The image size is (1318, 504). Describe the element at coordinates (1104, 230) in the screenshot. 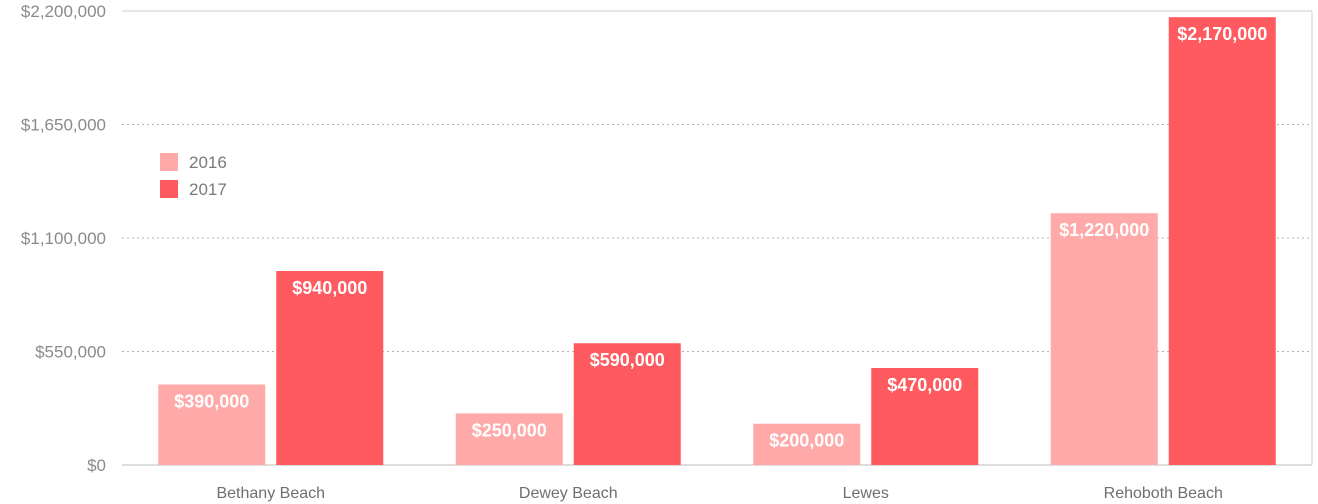

I see `bar-value-label: $1,220,000` at that location.